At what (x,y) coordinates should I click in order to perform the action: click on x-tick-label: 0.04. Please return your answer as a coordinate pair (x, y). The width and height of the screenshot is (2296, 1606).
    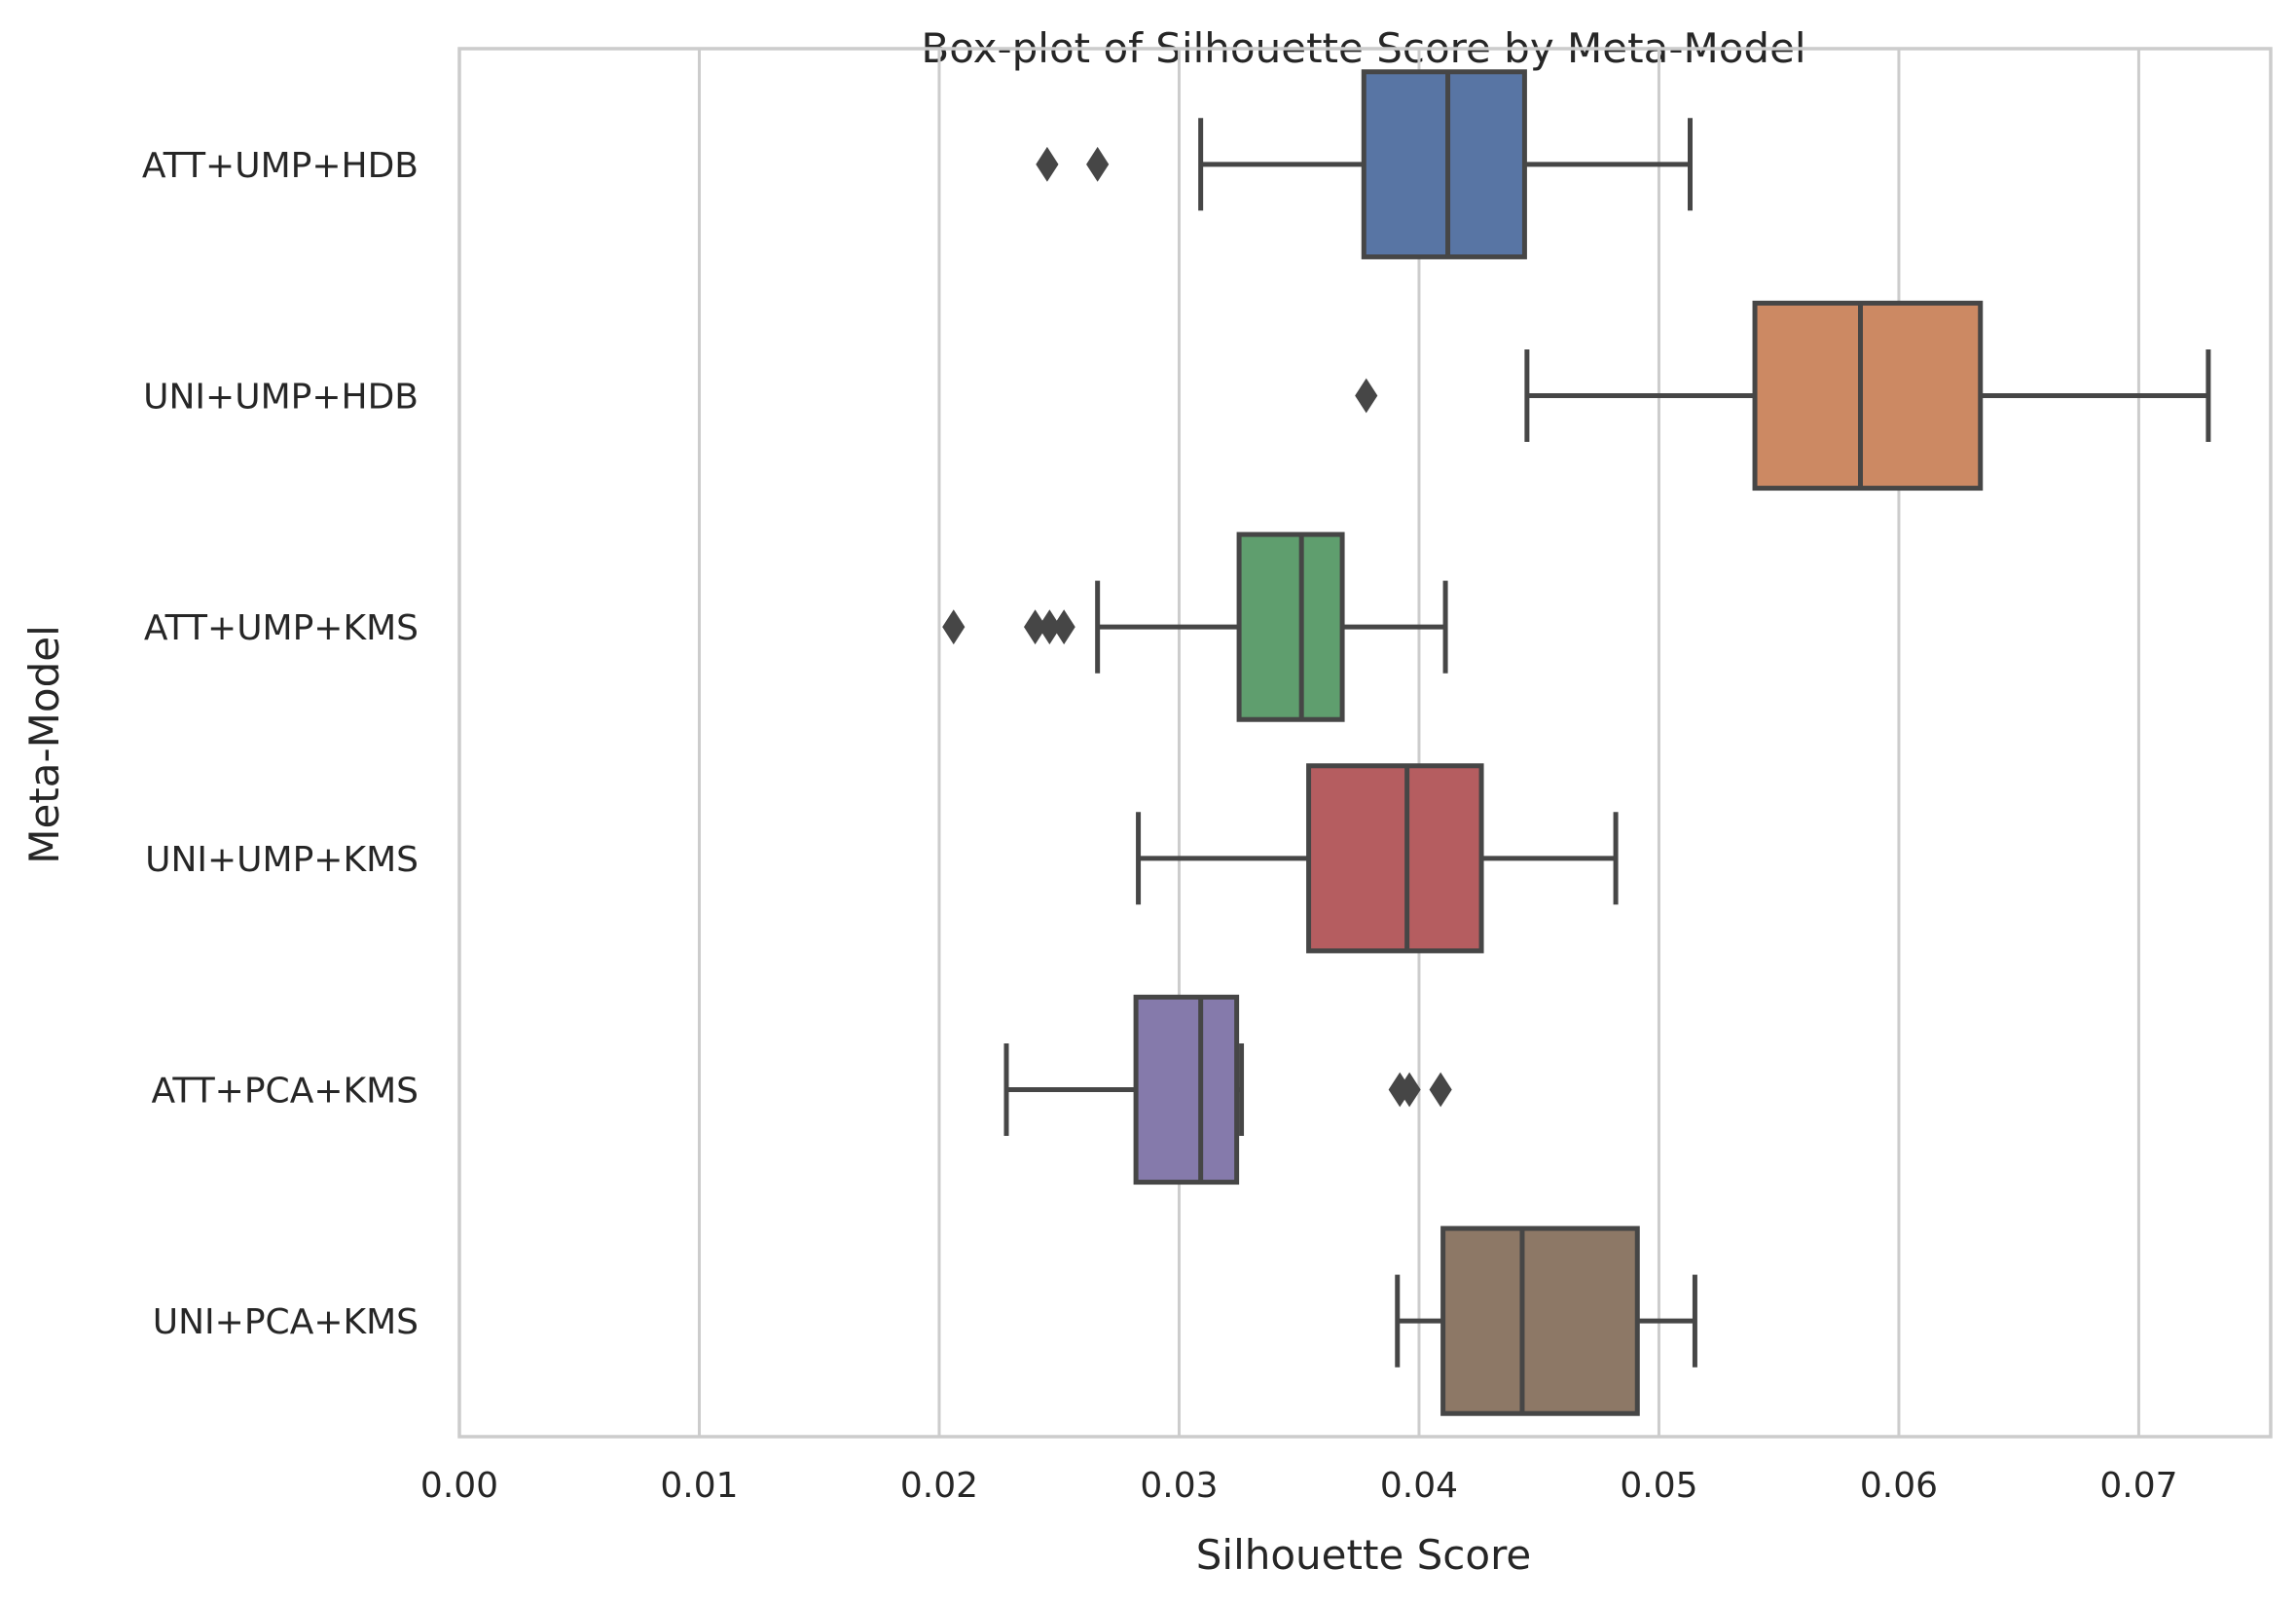
    Looking at the image, I should click on (1419, 1486).